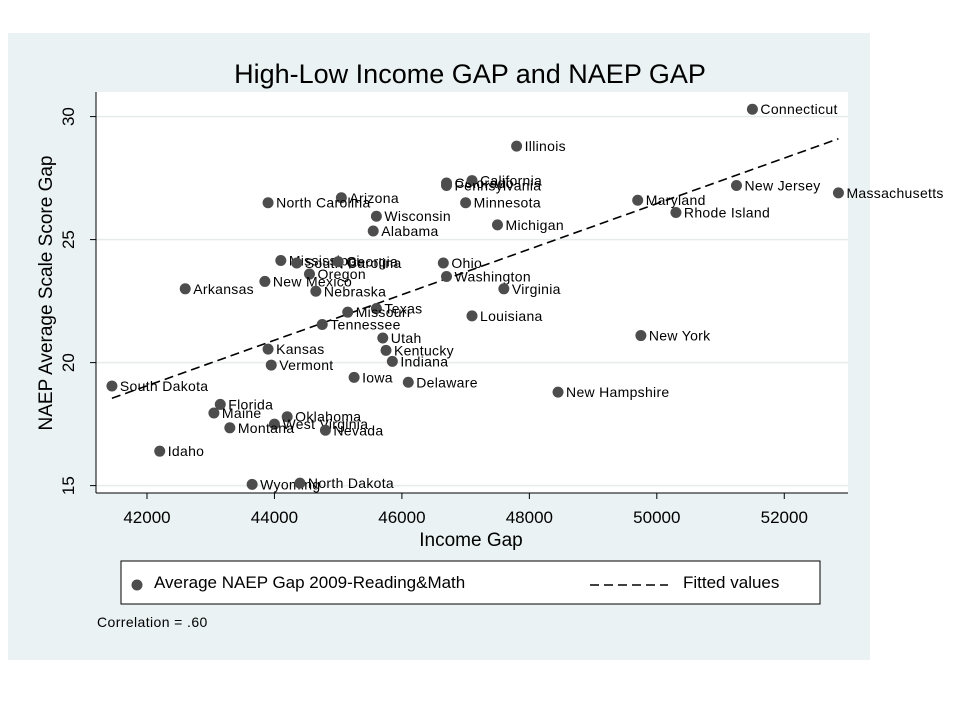  Describe the element at coordinates (534, 225) in the screenshot. I see `point-label-michigan: Michigan` at that location.